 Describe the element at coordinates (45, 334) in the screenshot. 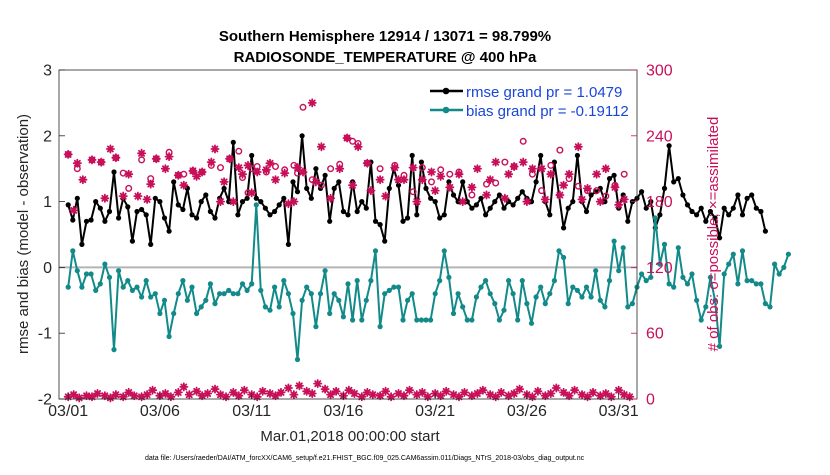

I see `y-tick-label: -1` at that location.